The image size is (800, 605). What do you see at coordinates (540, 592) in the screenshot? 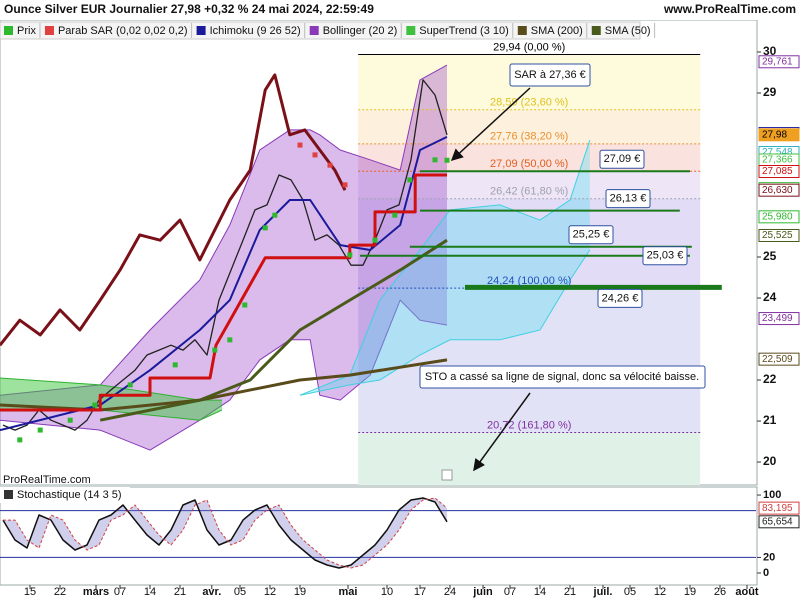
I see `x-tick-label: 14` at bounding box center [540, 592].